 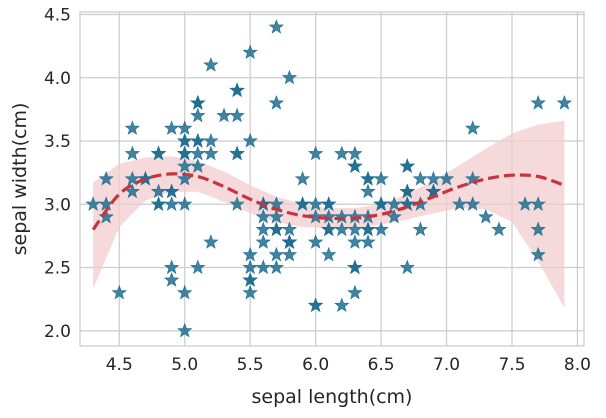 What do you see at coordinates (57, 79) in the screenshot?
I see `y-tick-label: 4.0` at bounding box center [57, 79].